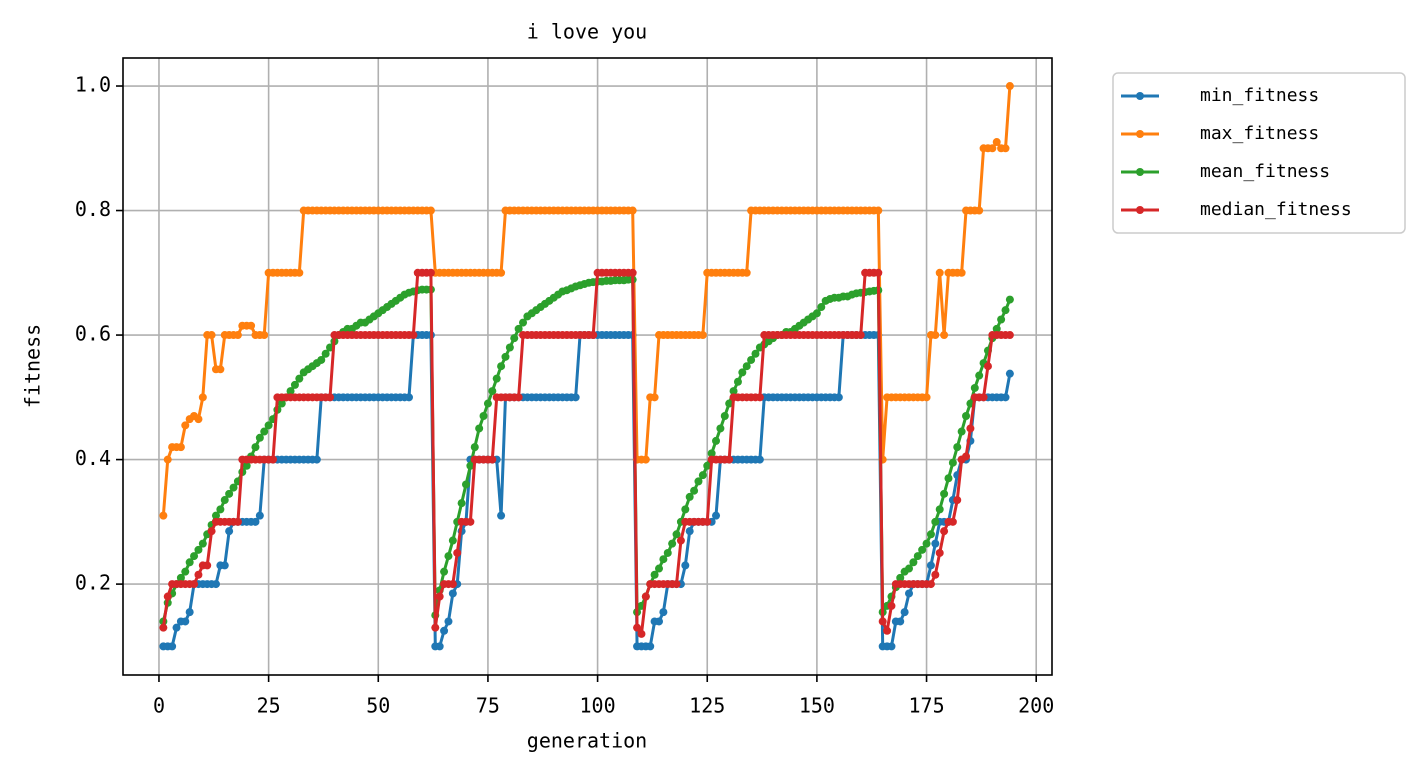 Image resolution: width=1426 pixels, height=775 pixels. I want to click on legend-label: mean_fitness, so click(1265, 171).